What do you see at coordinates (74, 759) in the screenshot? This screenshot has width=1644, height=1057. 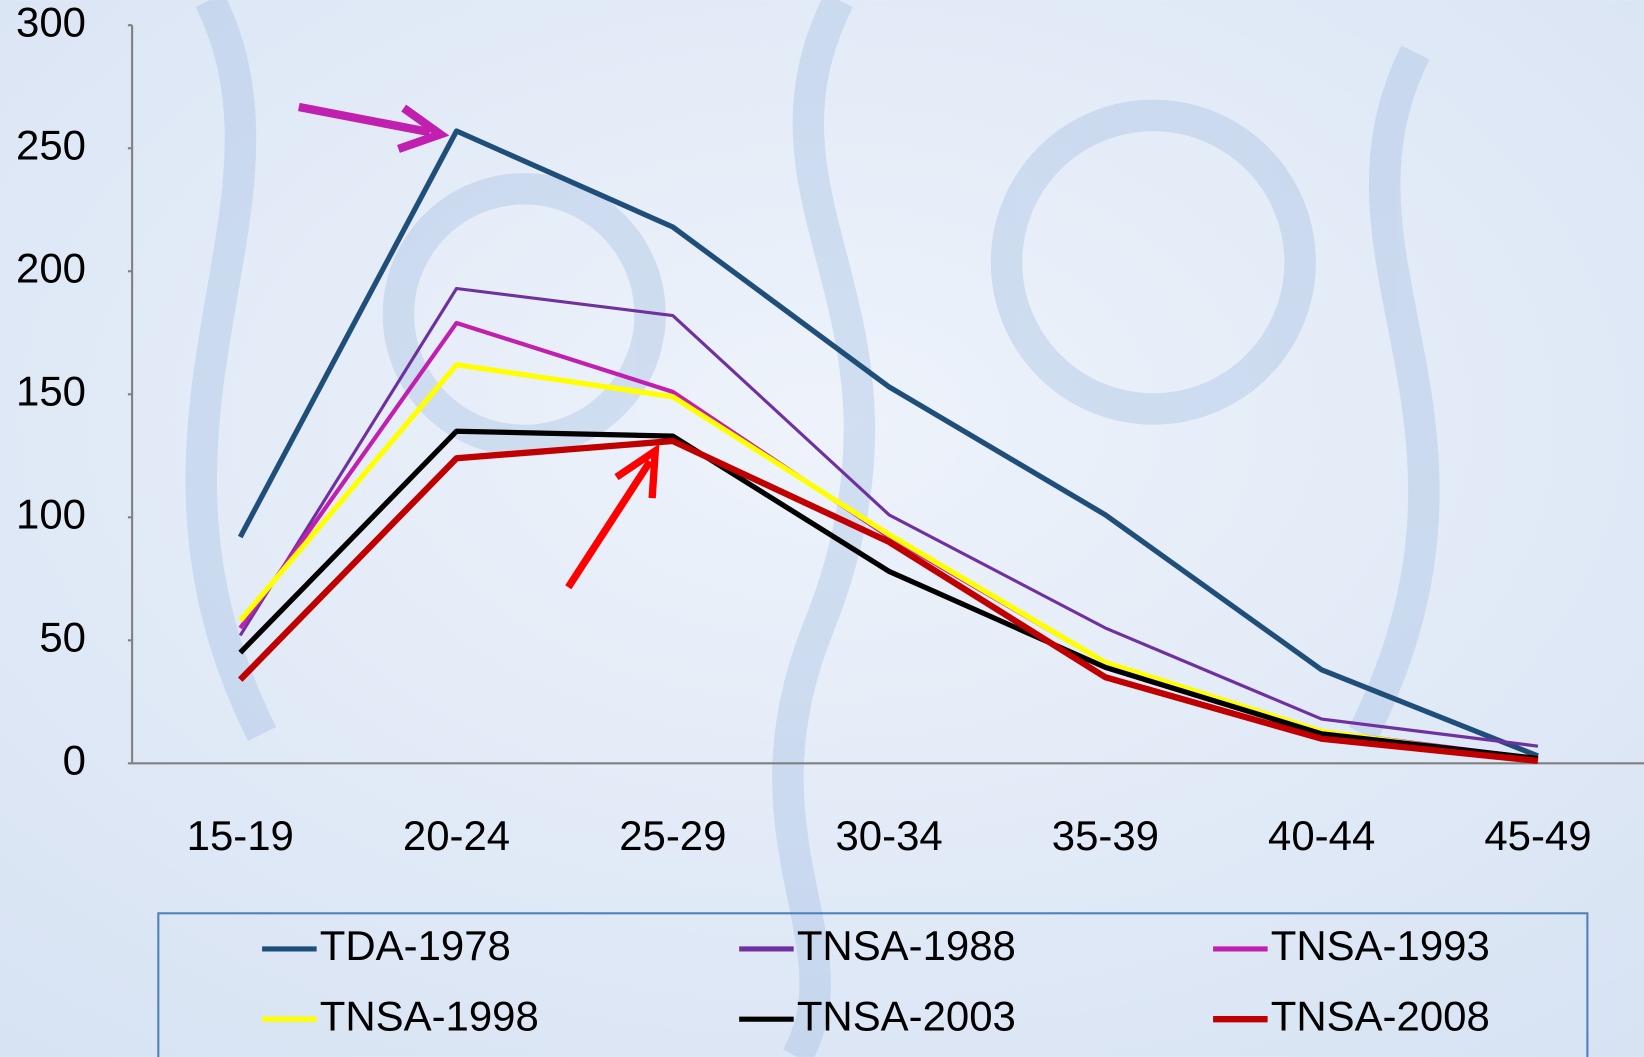 I see `y-tick-label: 0` at bounding box center [74, 759].